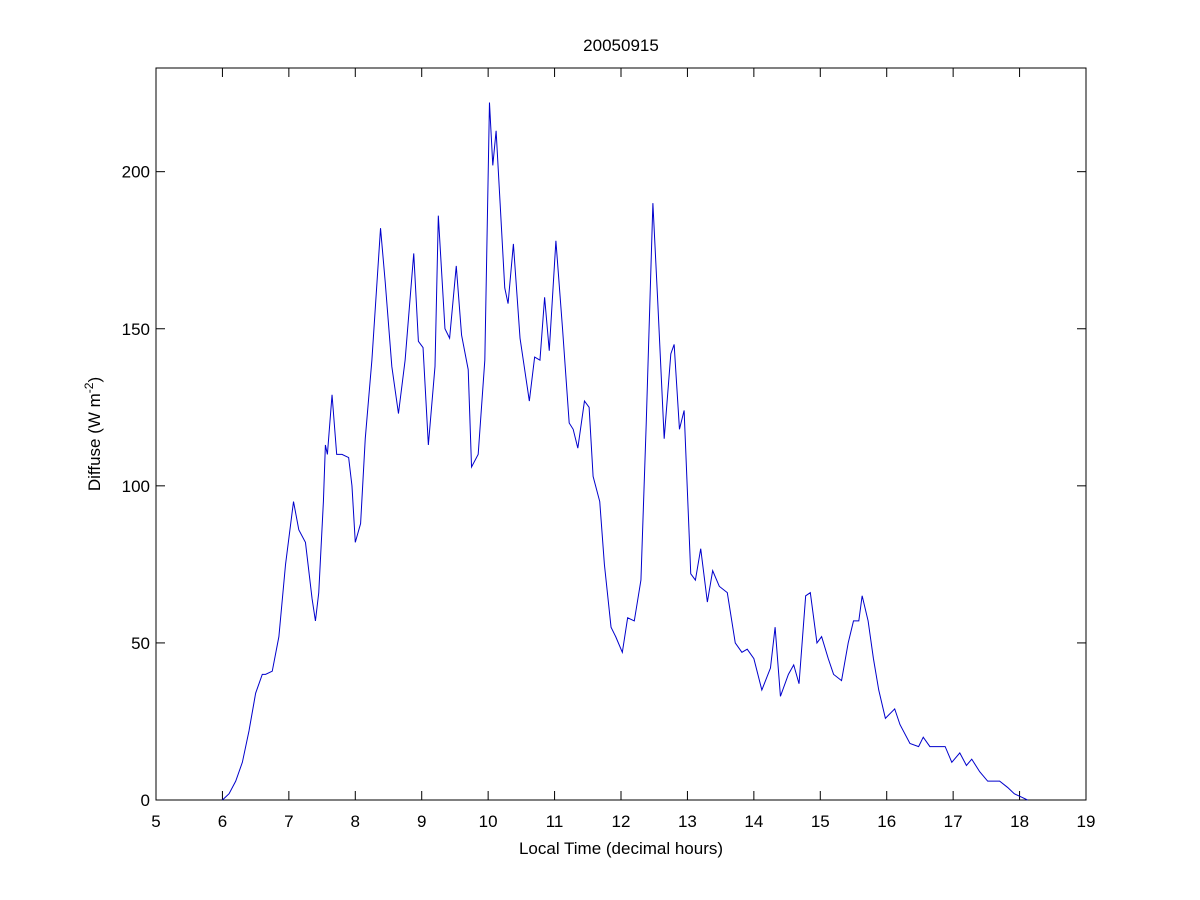 This screenshot has height=900, width=1200. Describe the element at coordinates (155, 821) in the screenshot. I see `x-tick-label: 5` at that location.